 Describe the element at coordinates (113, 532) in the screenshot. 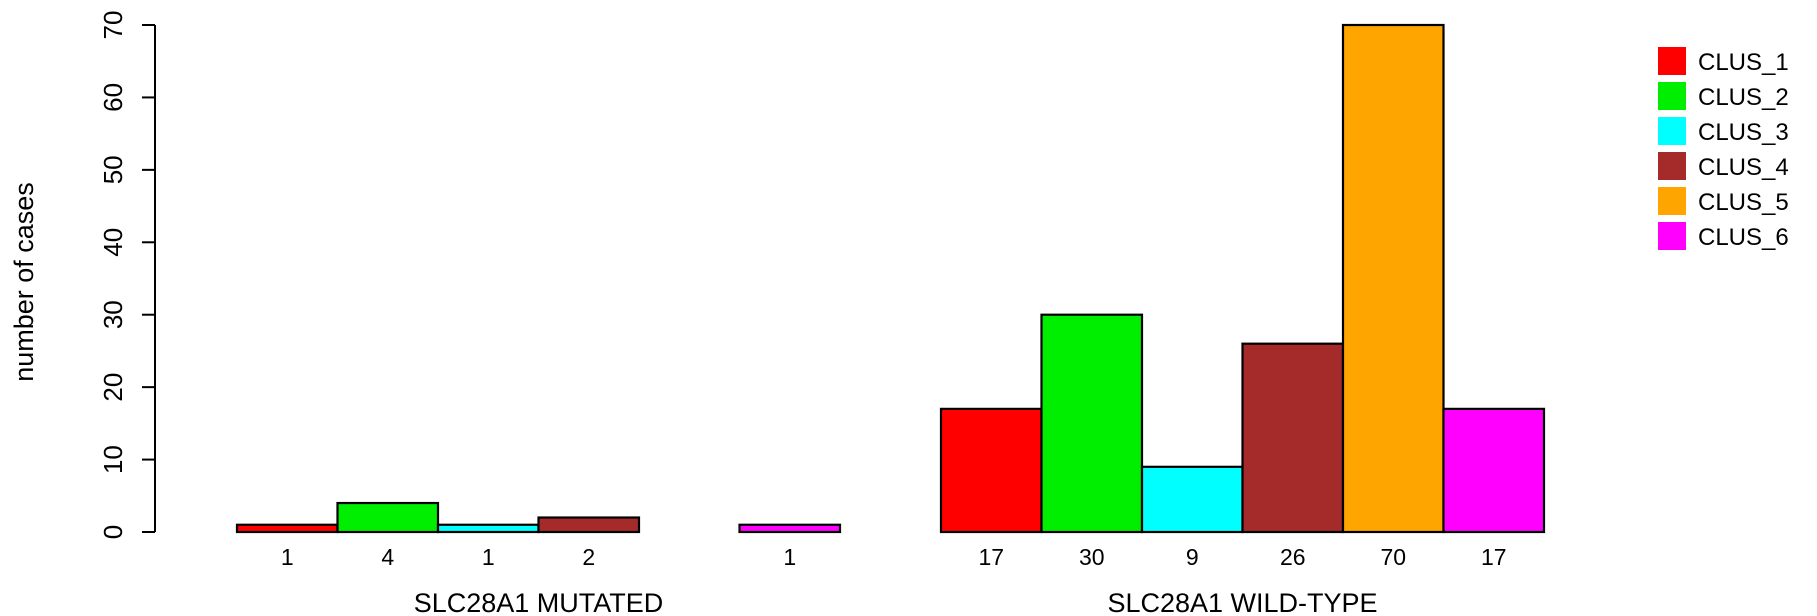

I see `y-tick-label: 0` at that location.